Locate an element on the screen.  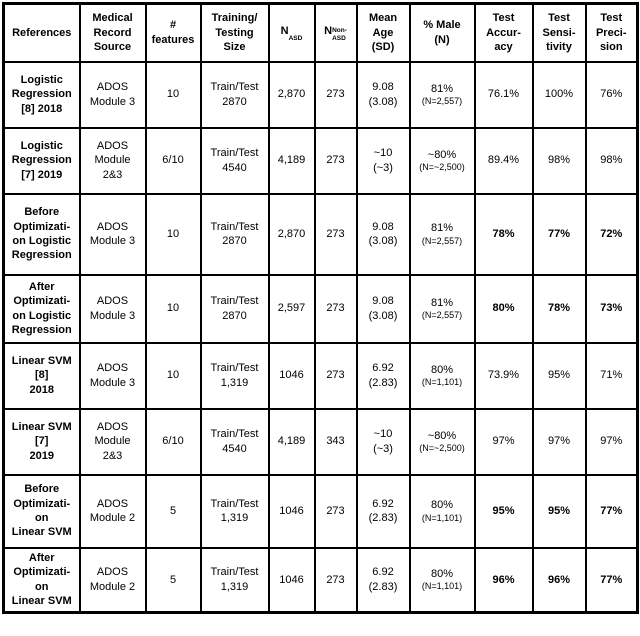
cell-test-precision: 73% is located at coordinates (611, 308).